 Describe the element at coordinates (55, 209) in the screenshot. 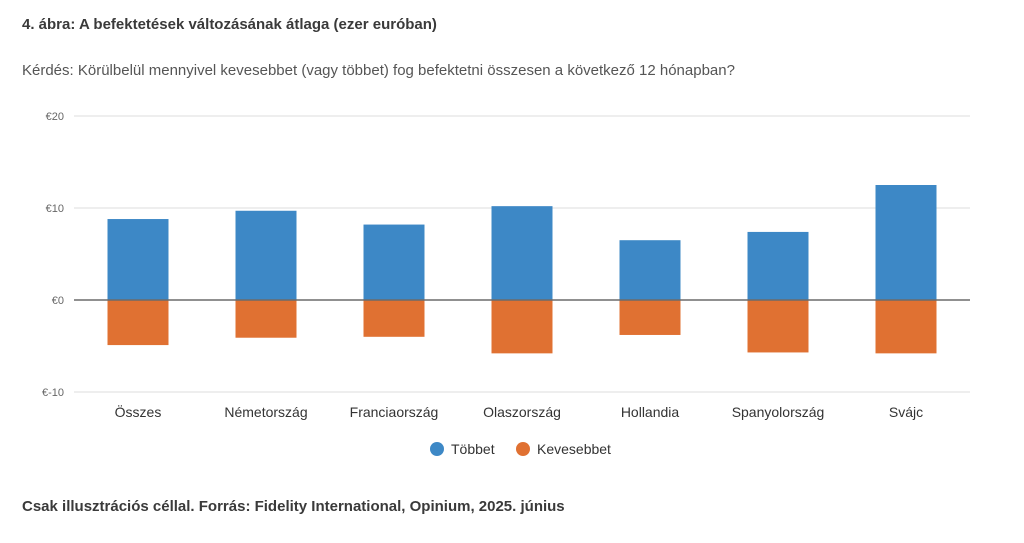

I see `y-tick-label: €10` at that location.